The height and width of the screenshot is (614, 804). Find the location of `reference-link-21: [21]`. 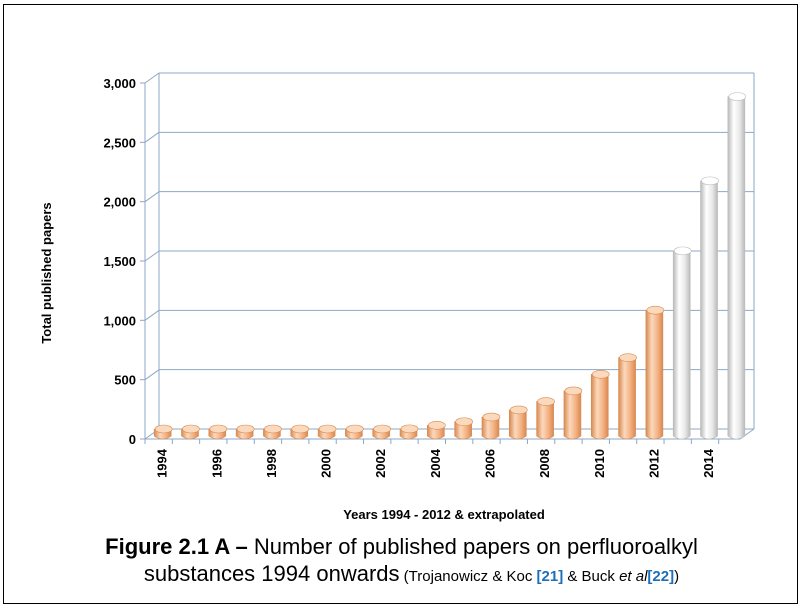

reference-link-21: [21] is located at coordinates (550, 576).